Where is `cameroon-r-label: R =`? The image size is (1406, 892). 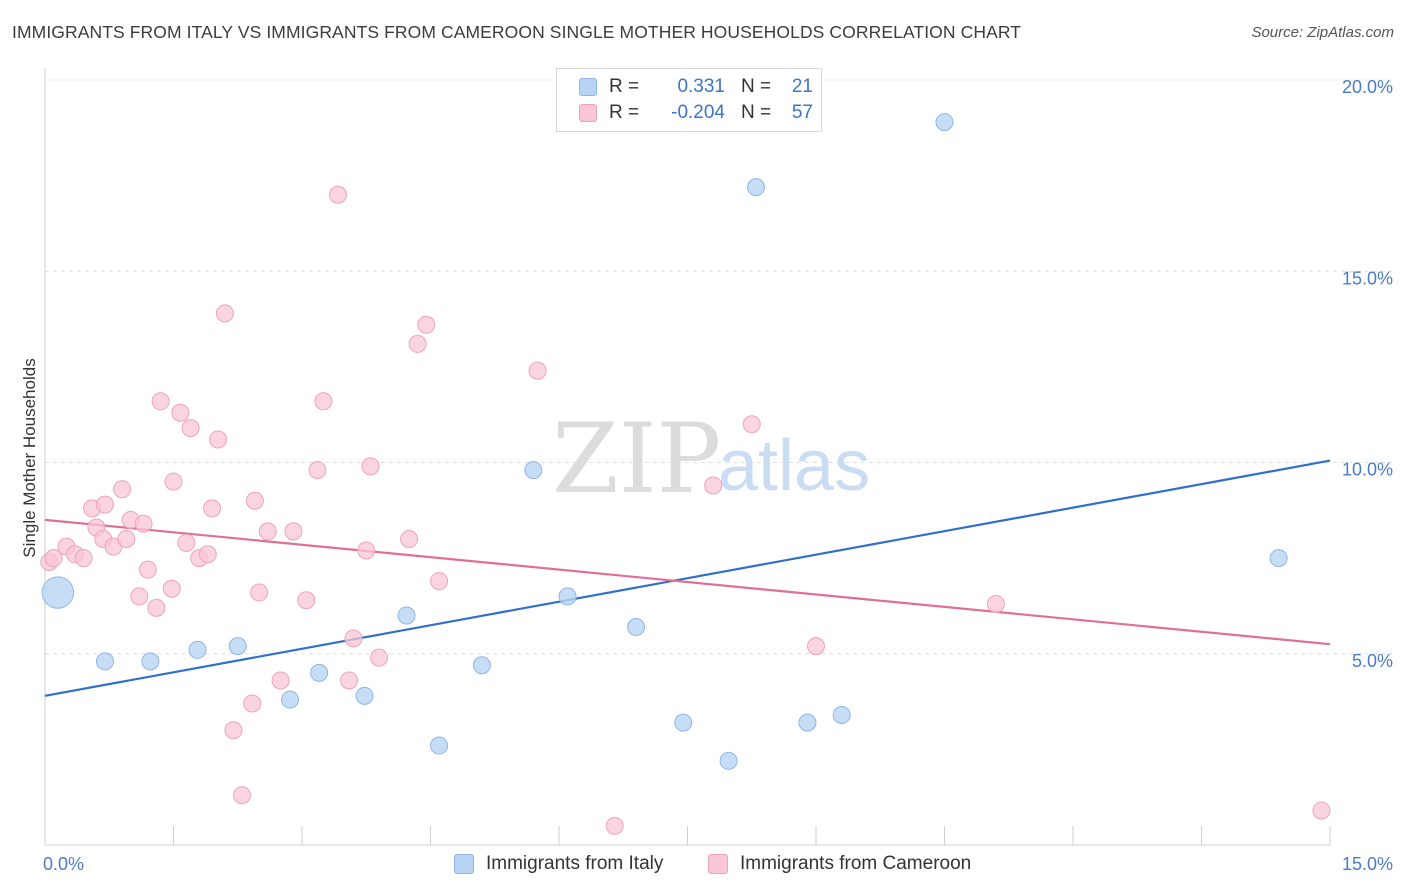
cameroon-r-label: R = is located at coordinates (624, 112).